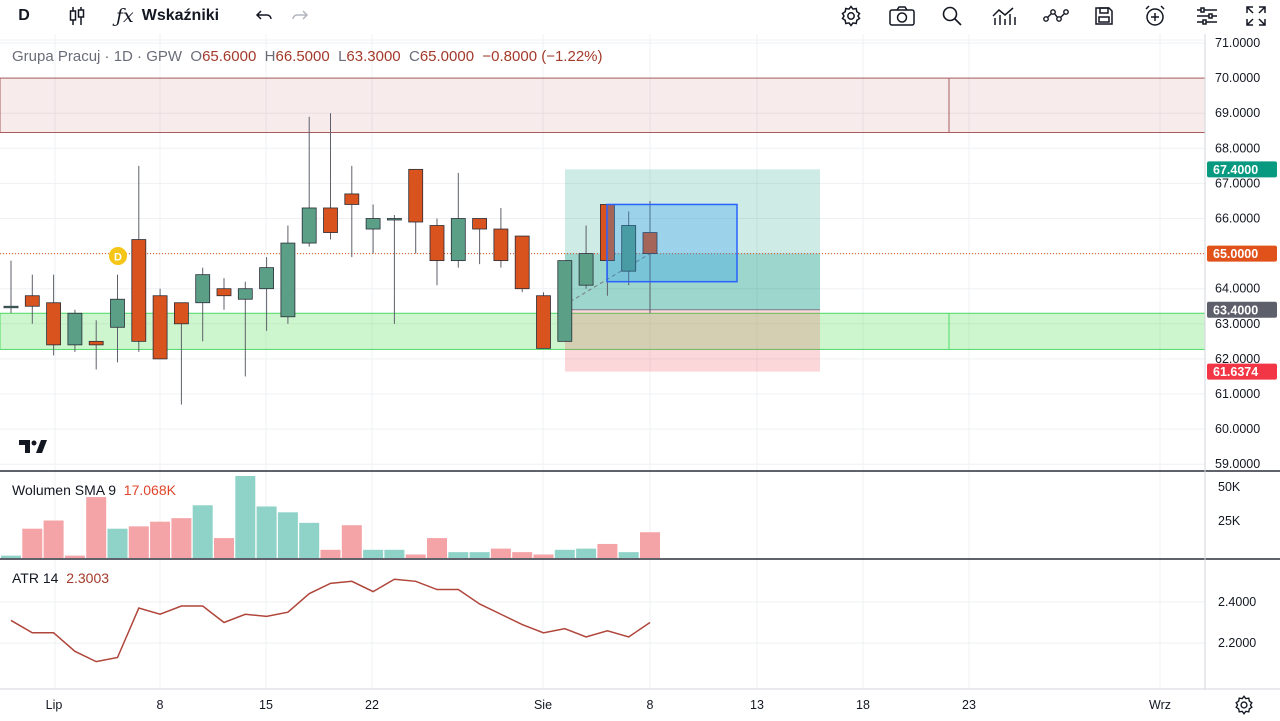 This screenshot has height=721, width=1280. I want to click on nodes-icon, so click(1056, 16).